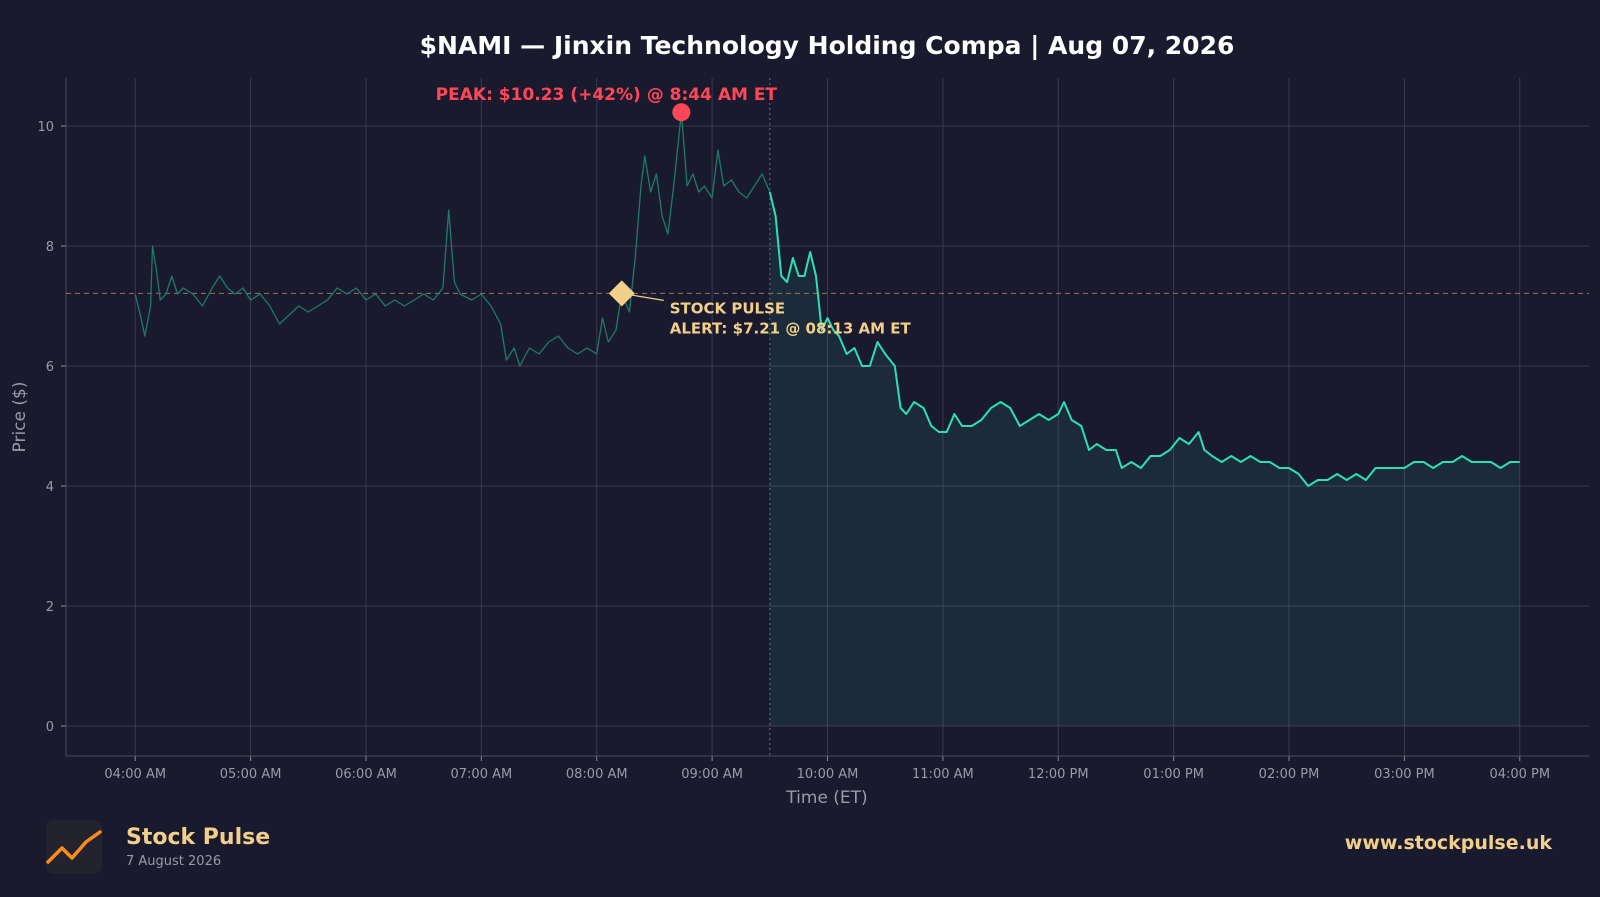 This screenshot has width=1600, height=897. What do you see at coordinates (50, 247) in the screenshot?
I see `y-tick-label: 8` at bounding box center [50, 247].